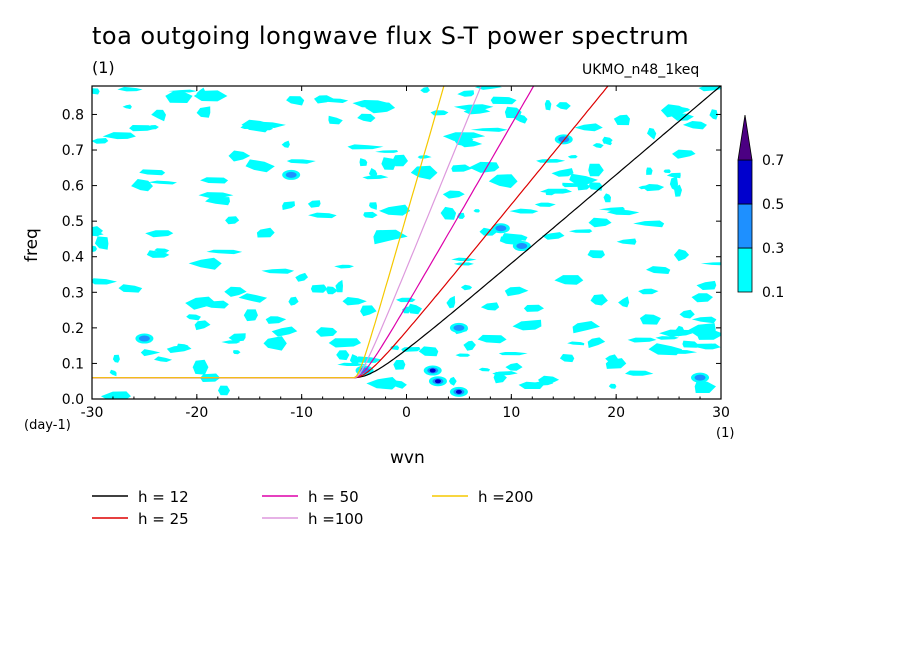  What do you see at coordinates (73, 293) in the screenshot?
I see `y-tick-label: 0.3` at bounding box center [73, 293].